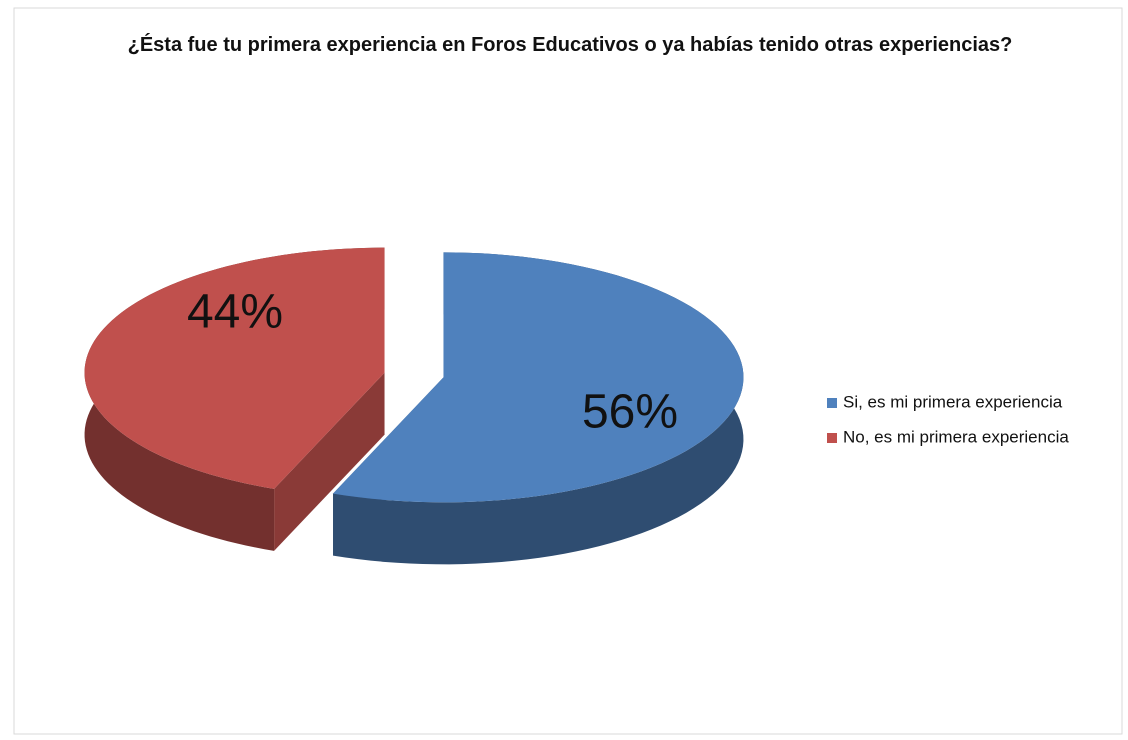 The width and height of the screenshot is (1128, 740). Describe the element at coordinates (953, 401) in the screenshot. I see `legend-label: Si, es mi primera experiencia` at that location.